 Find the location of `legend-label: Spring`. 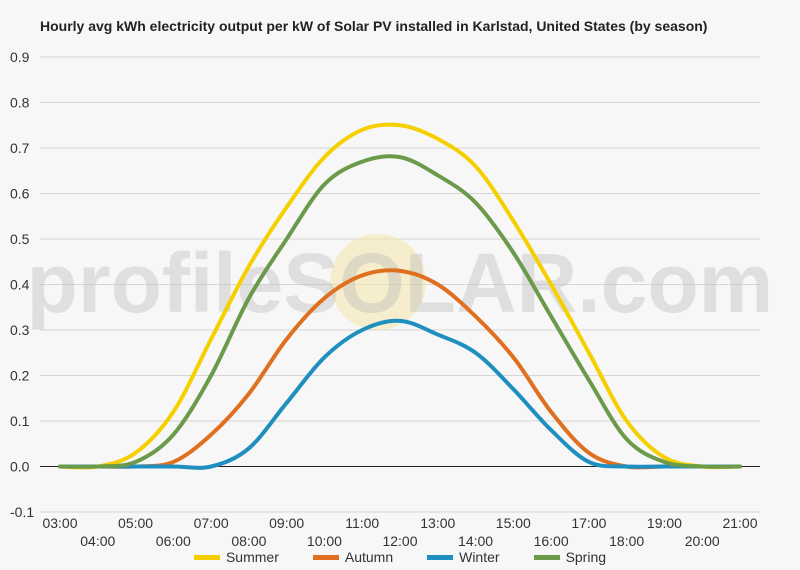

legend-label: Spring is located at coordinates (586, 557).